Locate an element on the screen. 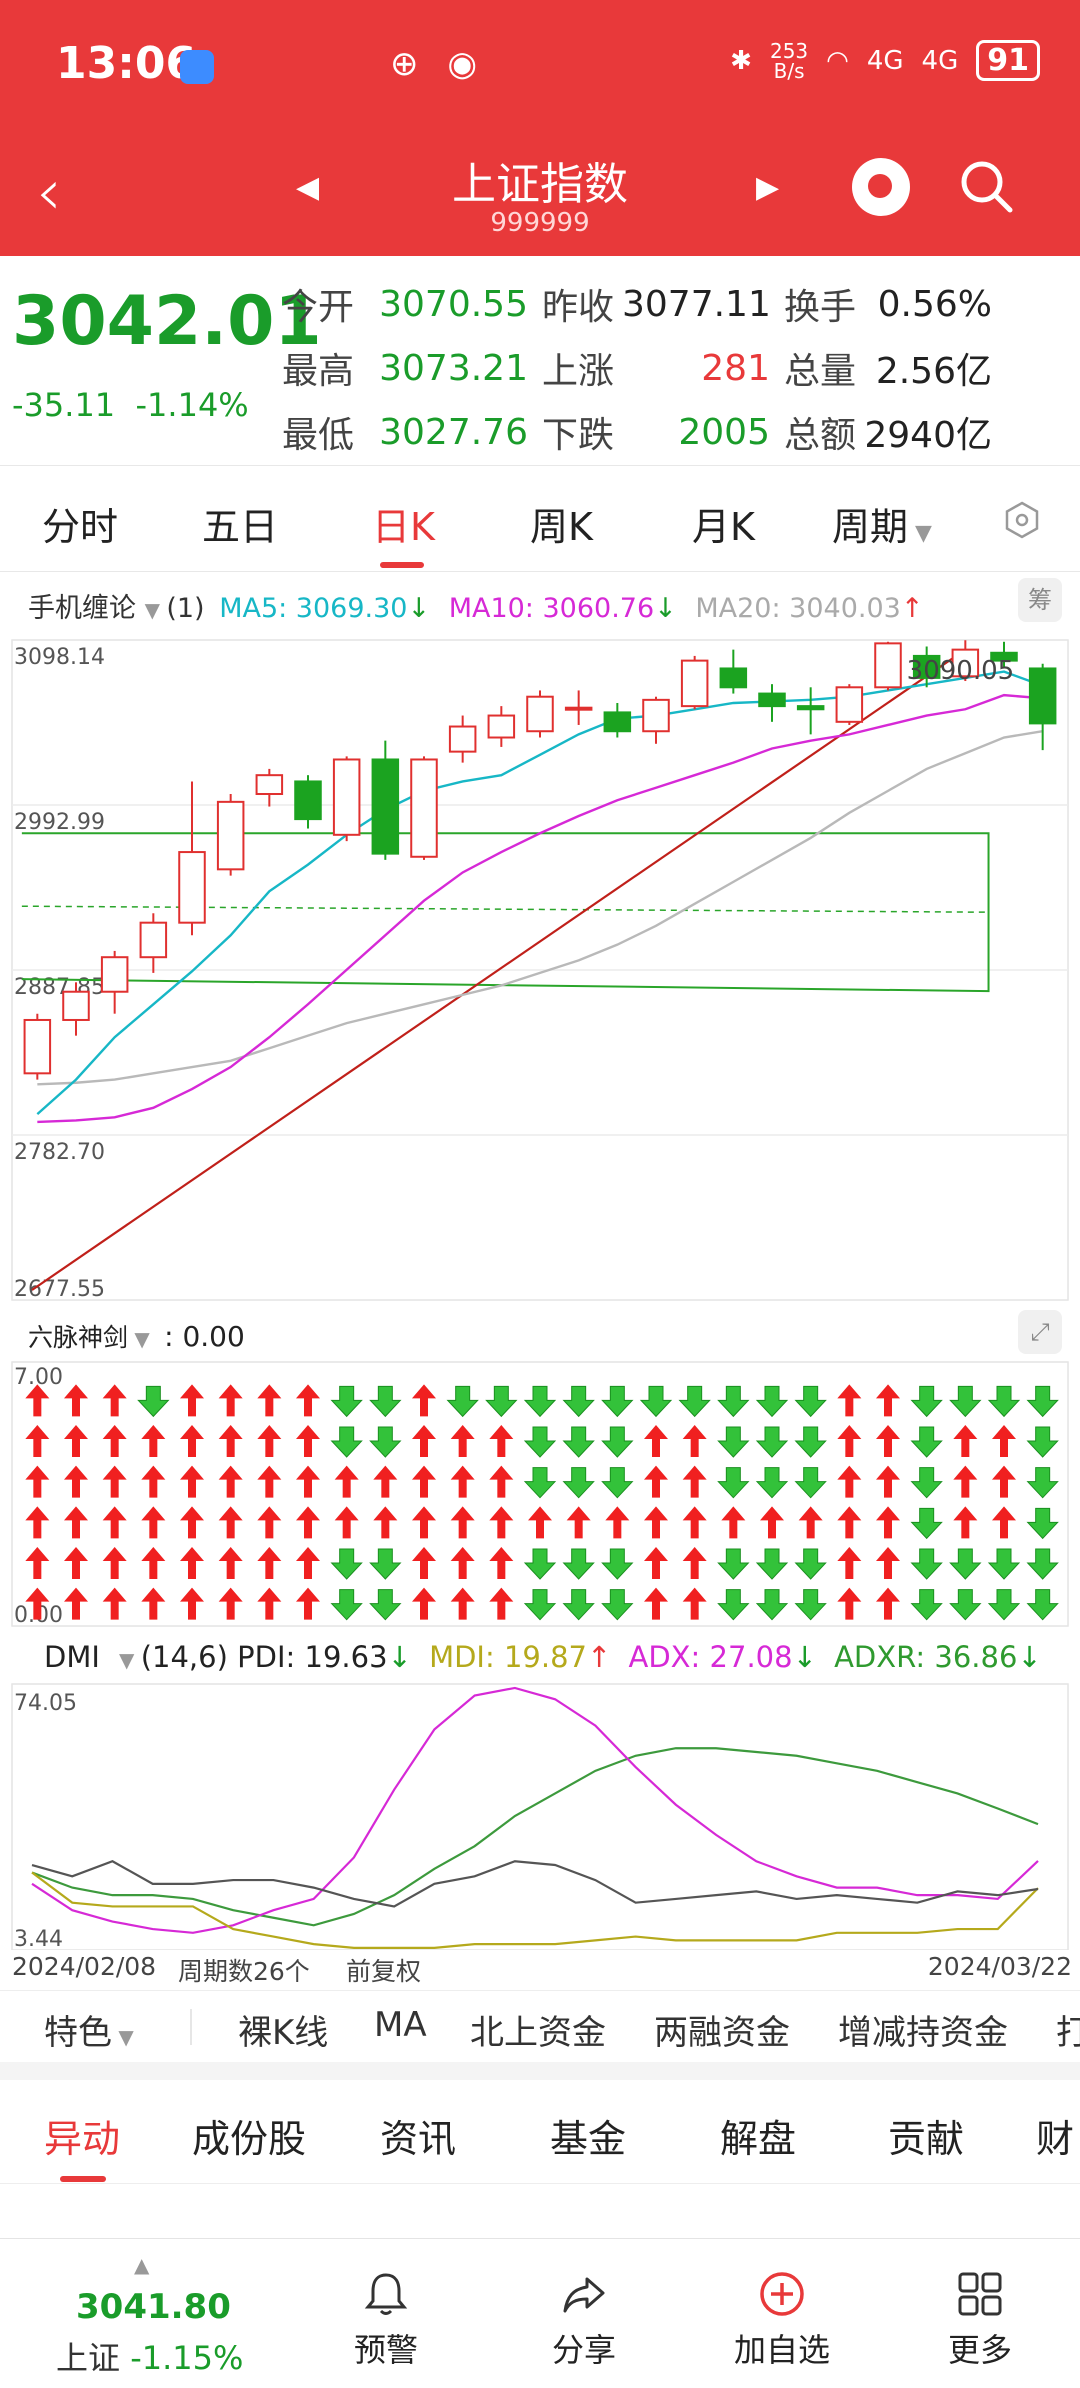  expand-icon: ⤢ is located at coordinates (1040, 1332).